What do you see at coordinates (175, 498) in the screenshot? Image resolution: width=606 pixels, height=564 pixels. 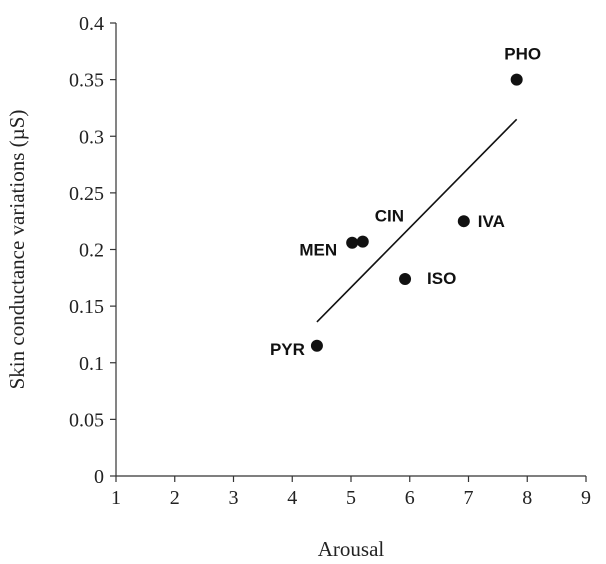 I see `x-tick-label: 2` at bounding box center [175, 498].